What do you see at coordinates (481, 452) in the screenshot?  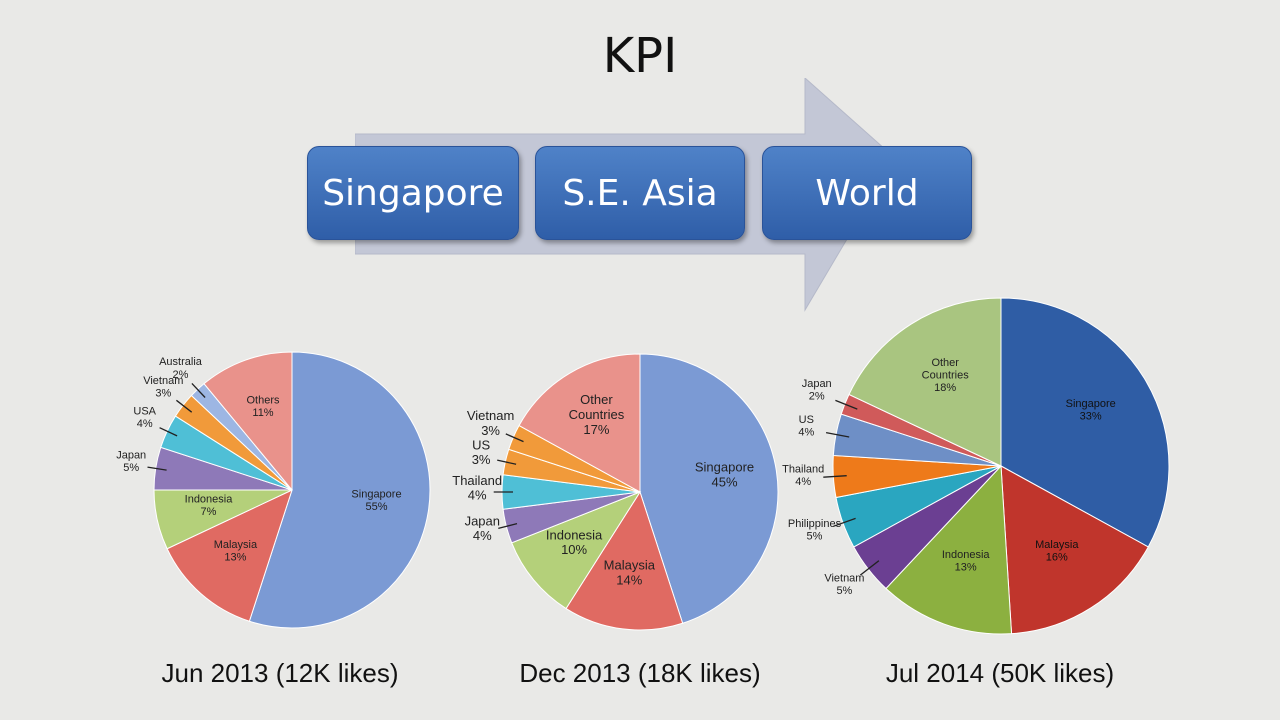 I see `pie-label-us: US 3%` at bounding box center [481, 452].